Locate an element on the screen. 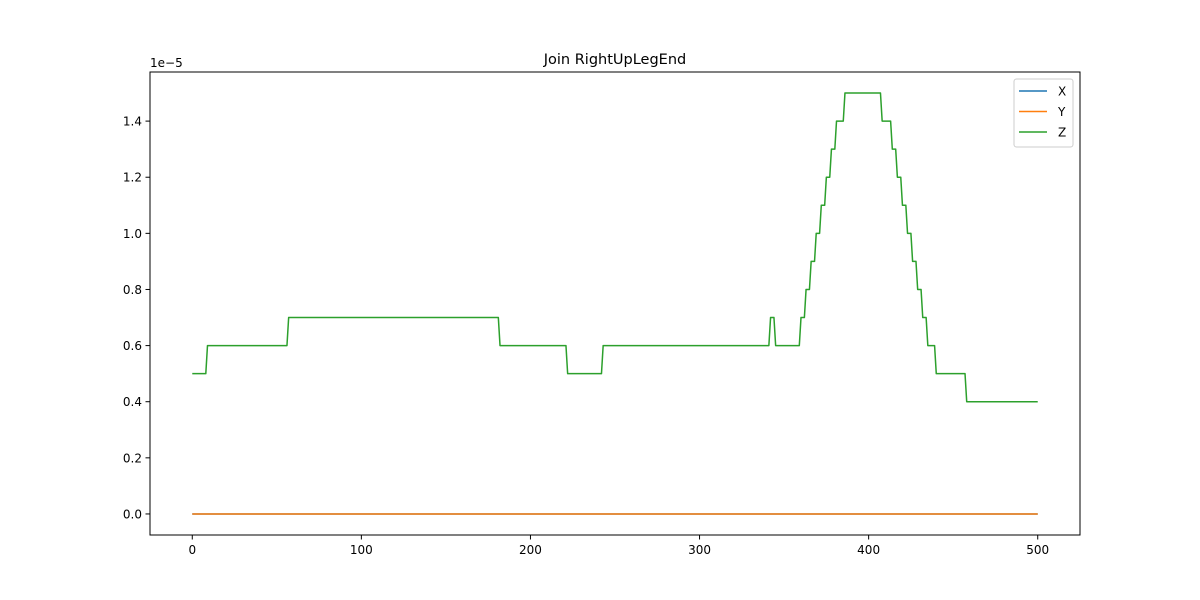  x-tick-label: 500 is located at coordinates (1037, 550).